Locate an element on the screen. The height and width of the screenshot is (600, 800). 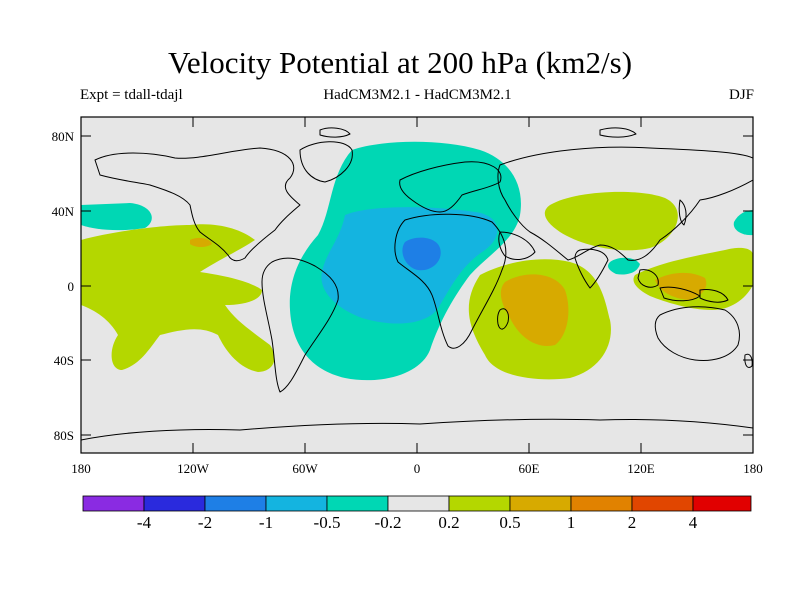
x-tick-label: 60E is located at coordinates (529, 468).